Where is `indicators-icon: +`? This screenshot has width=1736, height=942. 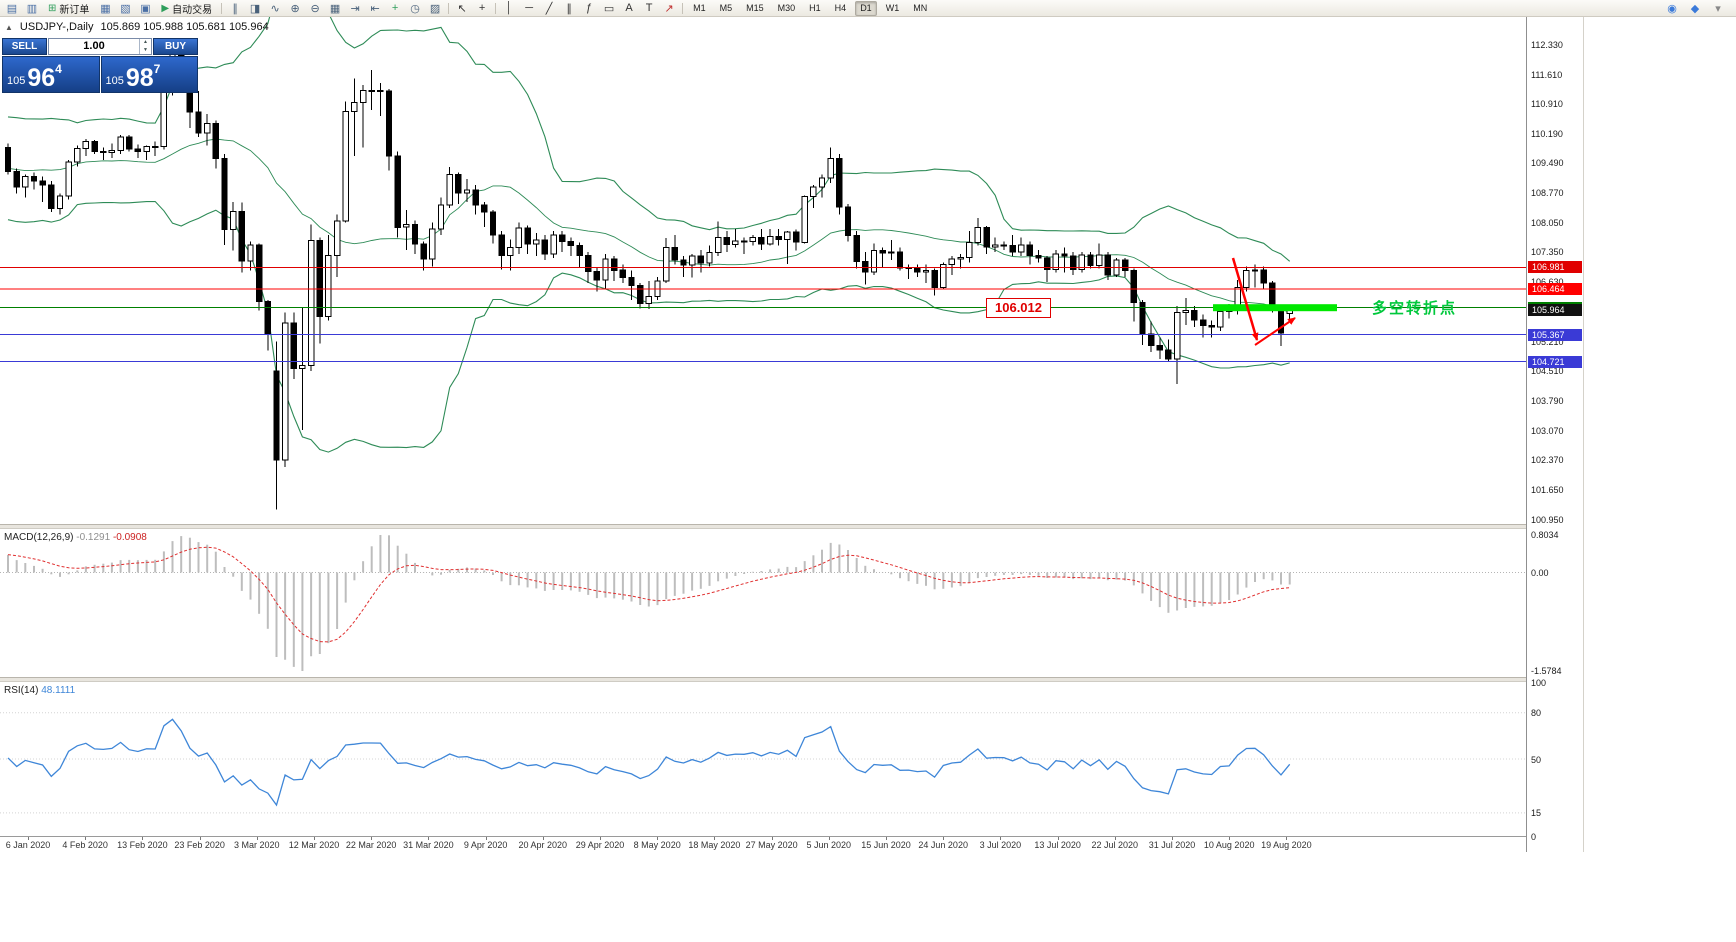 indicators-icon: + is located at coordinates (395, 8).